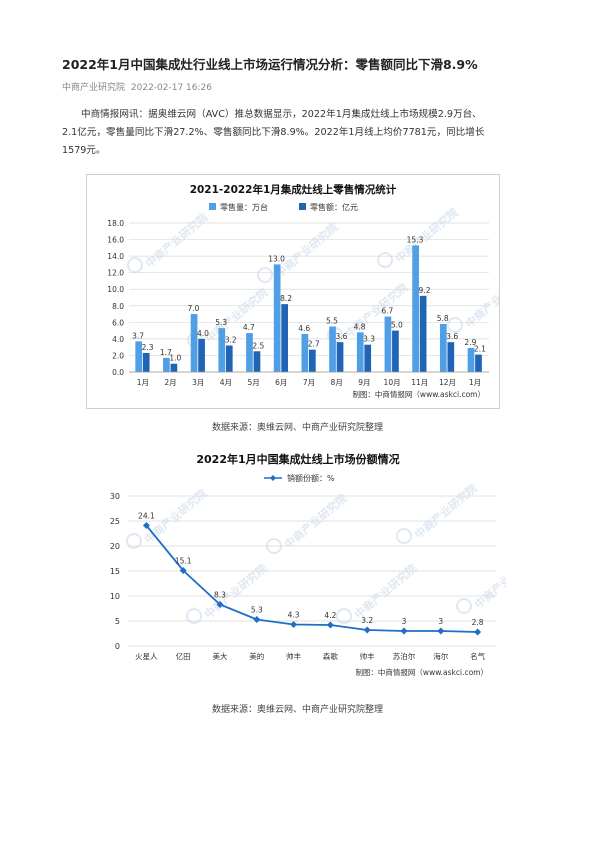 This screenshot has width=595, height=842. I want to click on article-meta: 中商产业研究院 2022-02-17 16:26, so click(137, 86).